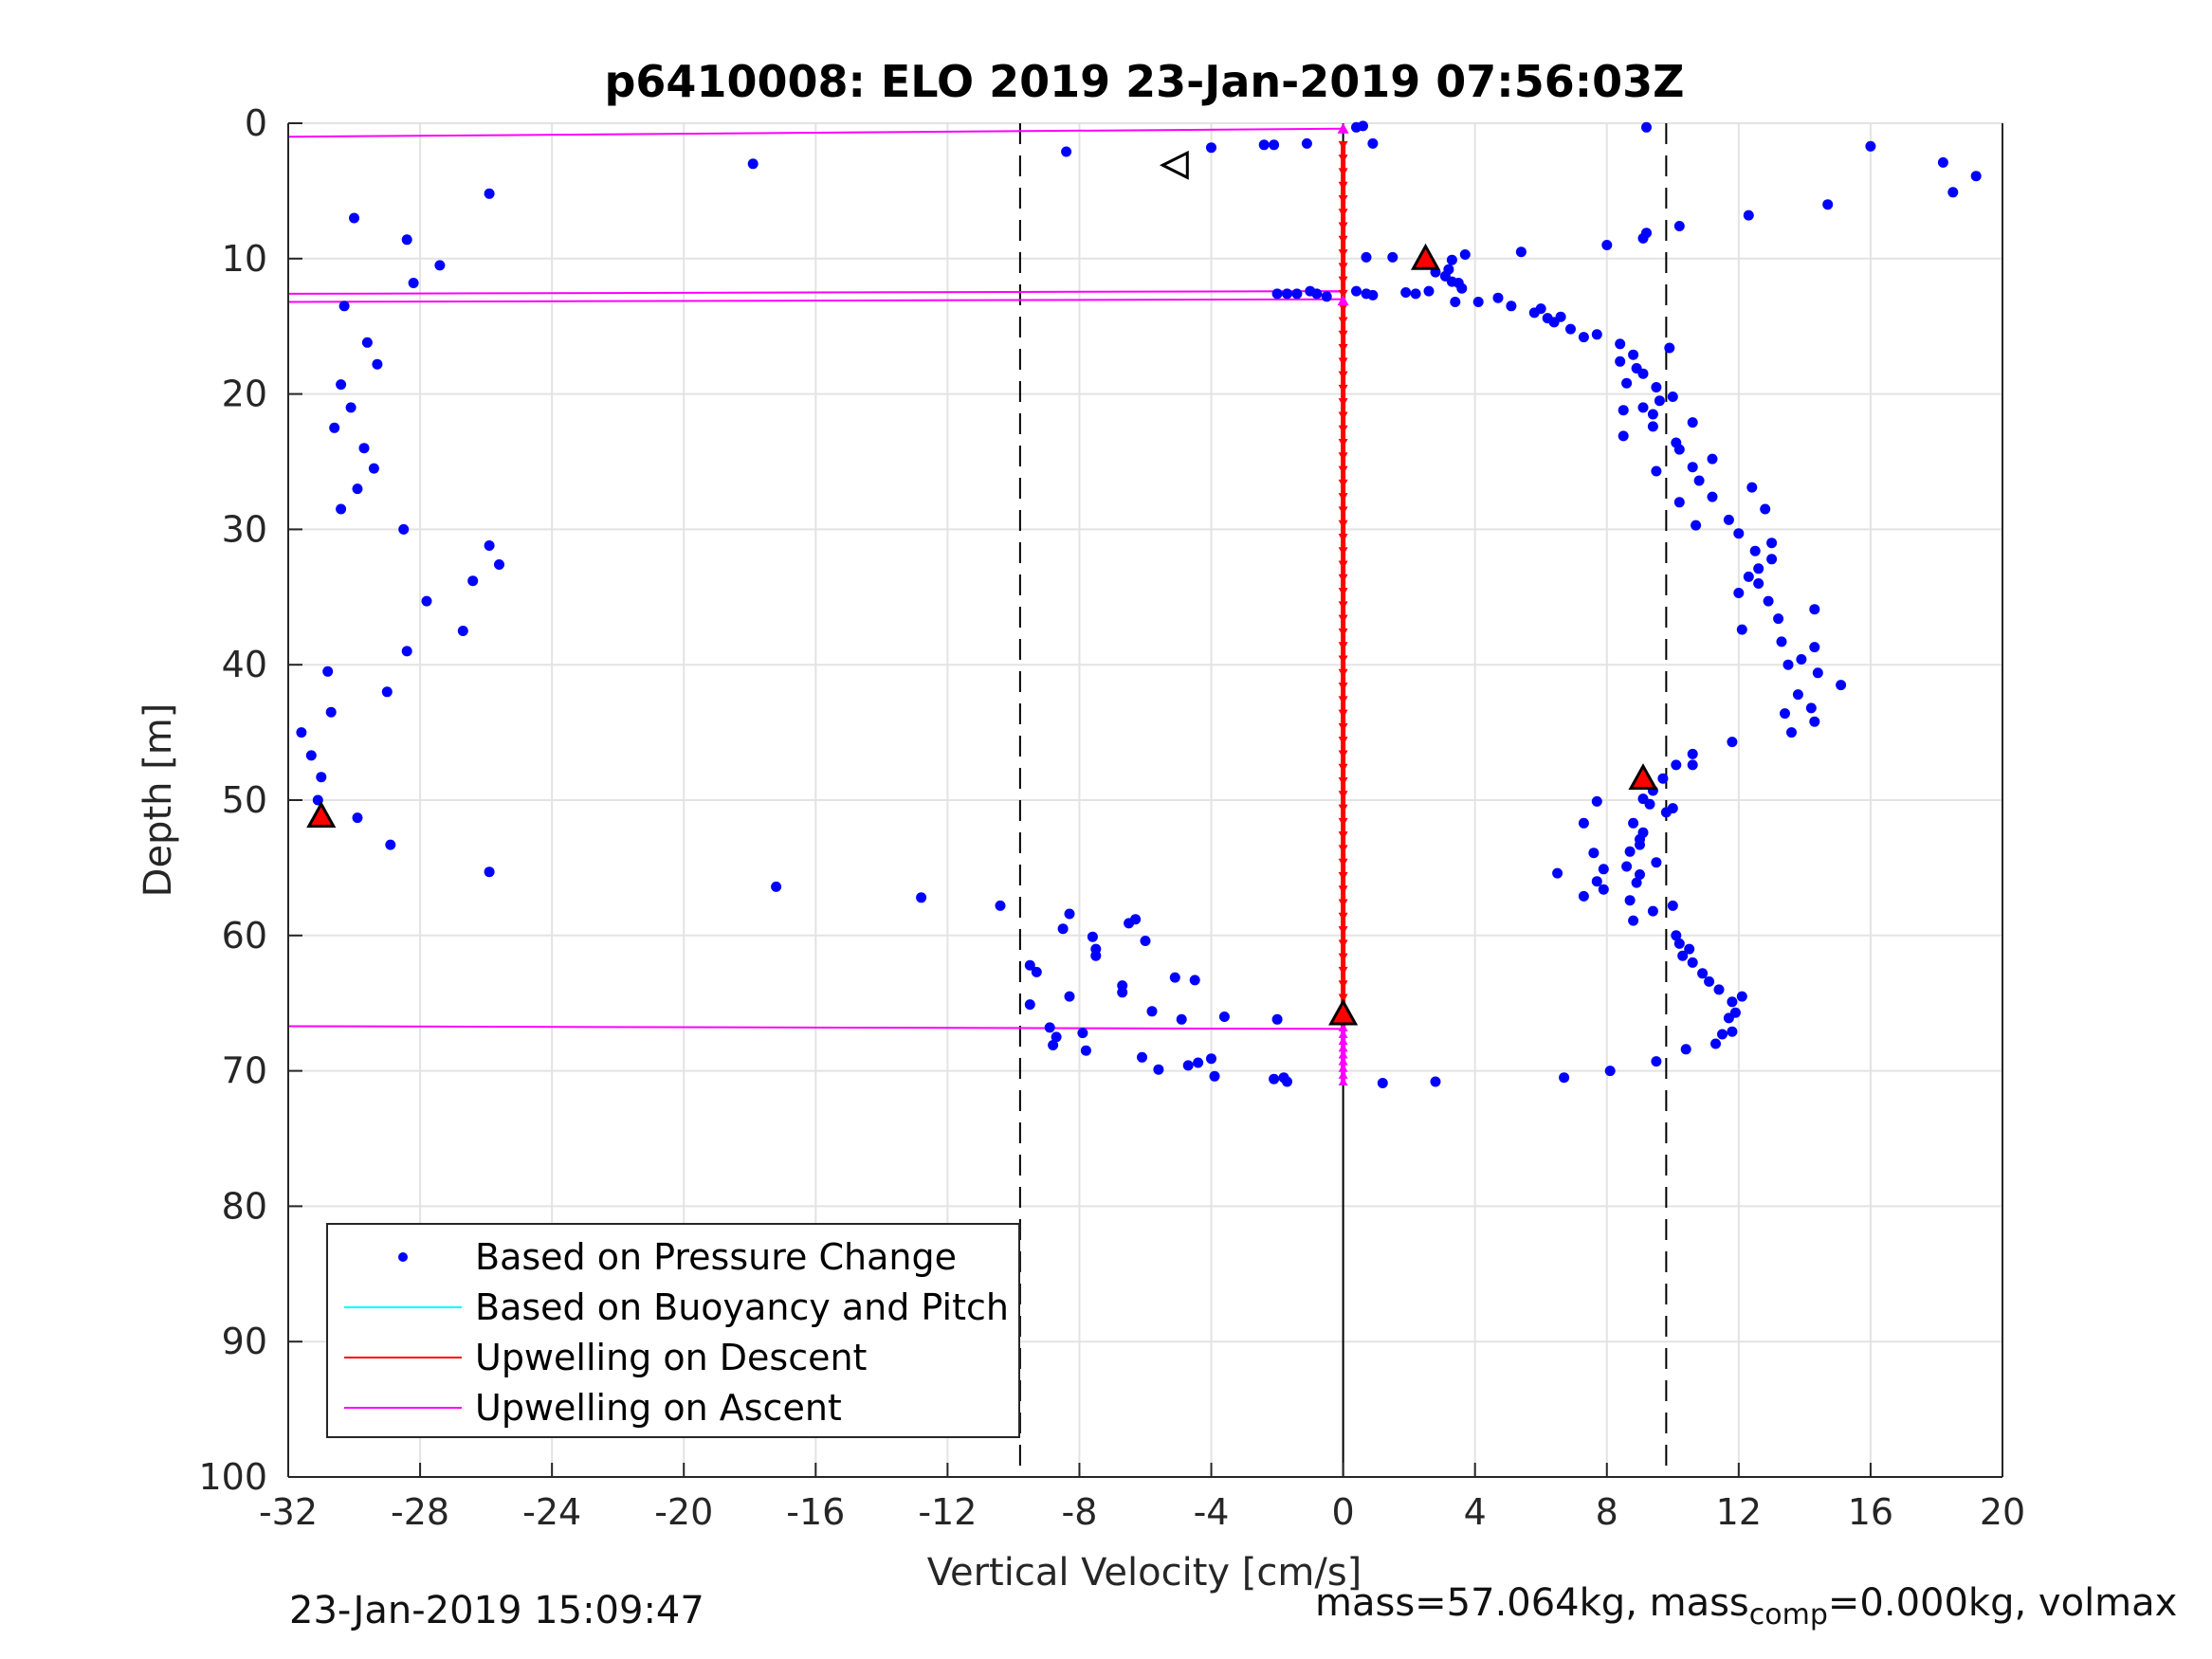 This screenshot has height=1659, width=2212. What do you see at coordinates (244, 529) in the screenshot?
I see `y-tick-label: 30` at bounding box center [244, 529].